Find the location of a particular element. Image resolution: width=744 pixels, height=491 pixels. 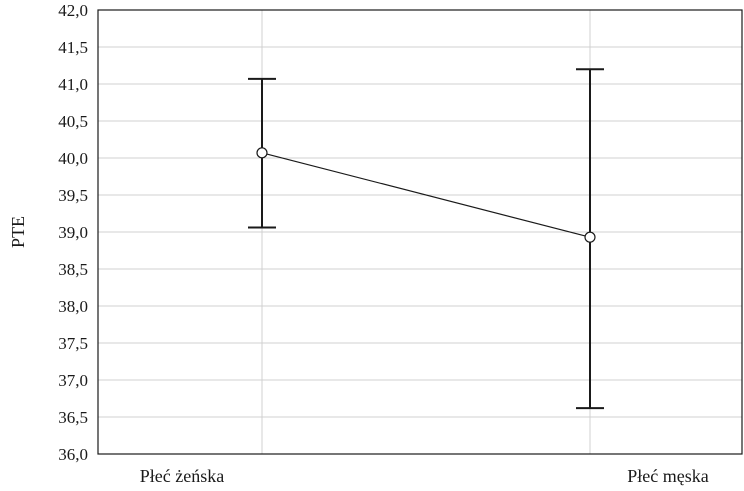

series-line is located at coordinates (426, 195).